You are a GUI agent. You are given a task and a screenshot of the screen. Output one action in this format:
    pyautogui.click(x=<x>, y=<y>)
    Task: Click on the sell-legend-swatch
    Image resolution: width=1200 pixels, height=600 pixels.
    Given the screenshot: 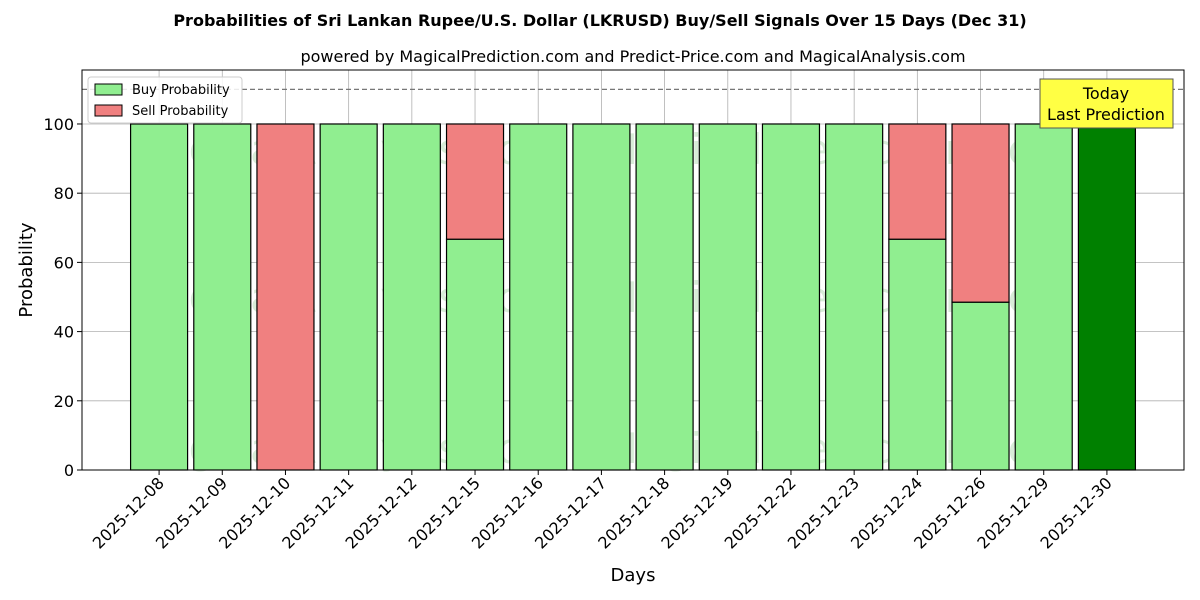 What is the action you would take?
    pyautogui.click(x=108, y=110)
    